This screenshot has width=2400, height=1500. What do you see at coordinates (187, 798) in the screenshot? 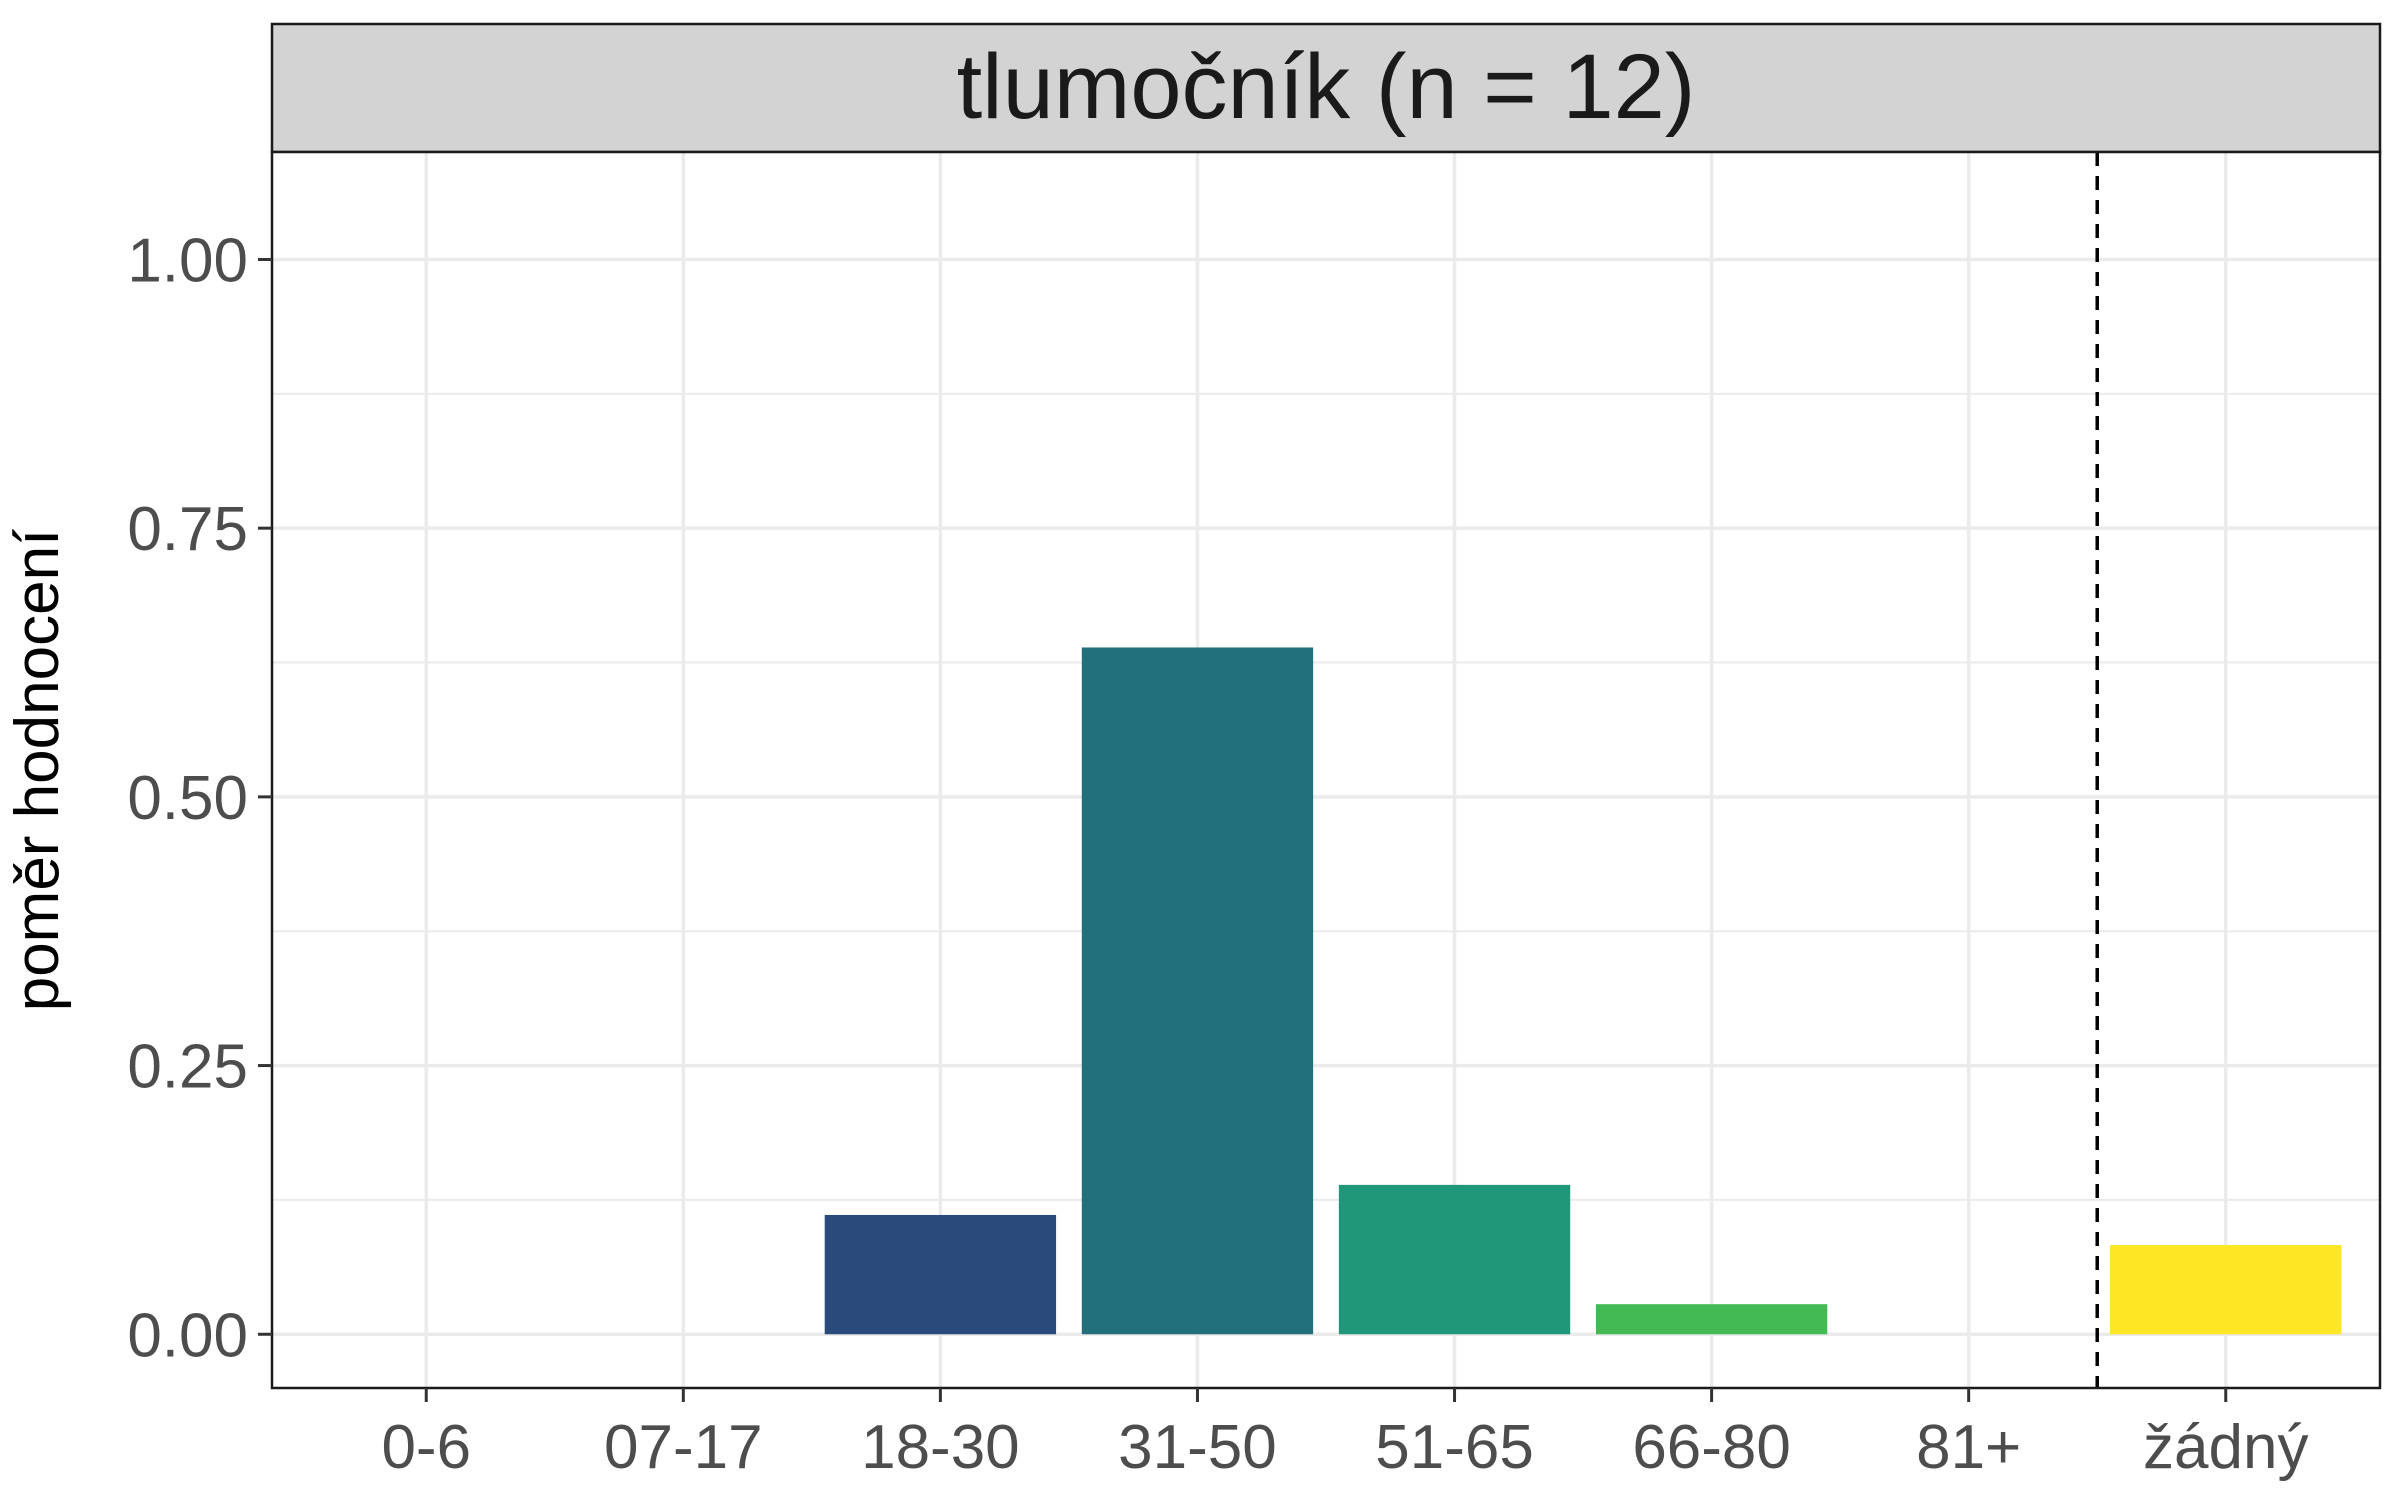
I see `y-tick-label: 0.50` at bounding box center [187, 798].